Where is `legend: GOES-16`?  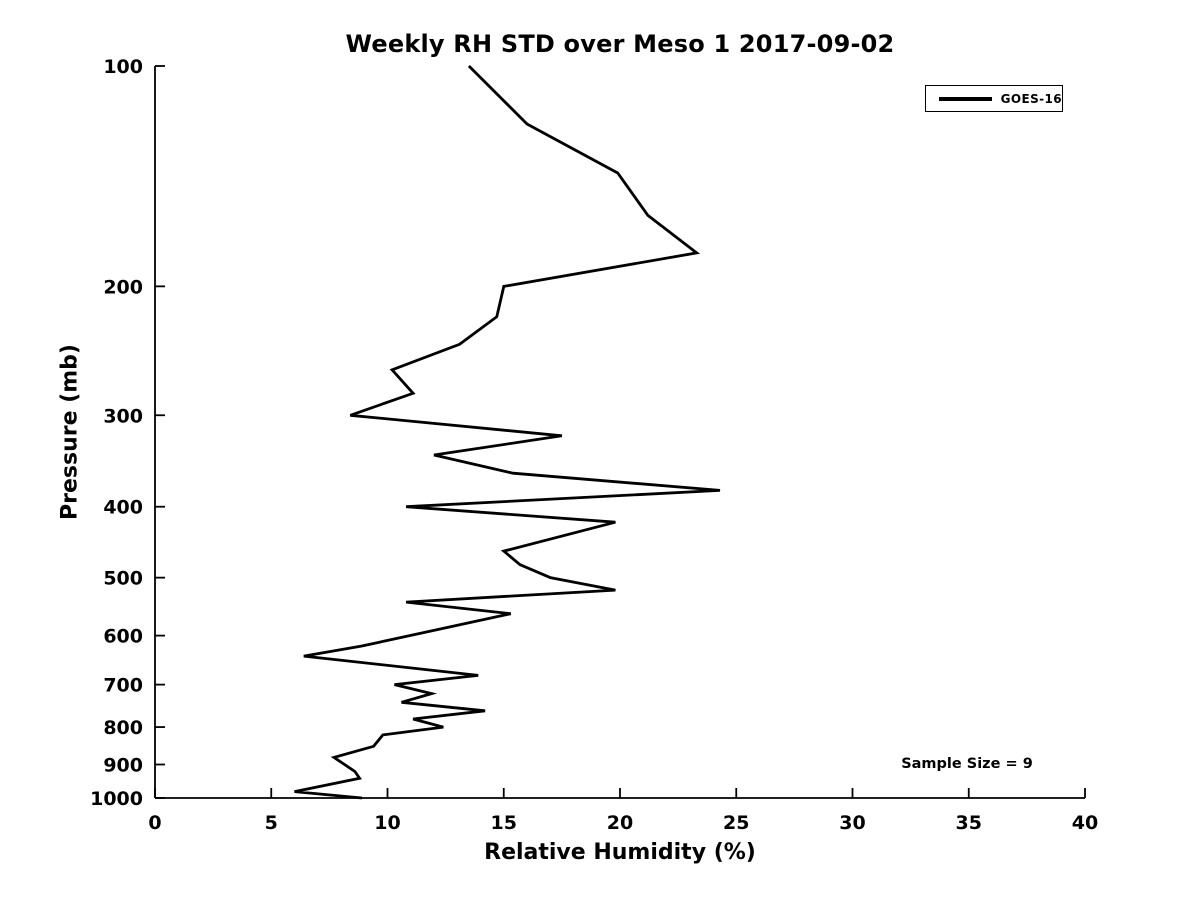
legend: GOES-16 is located at coordinates (994, 98).